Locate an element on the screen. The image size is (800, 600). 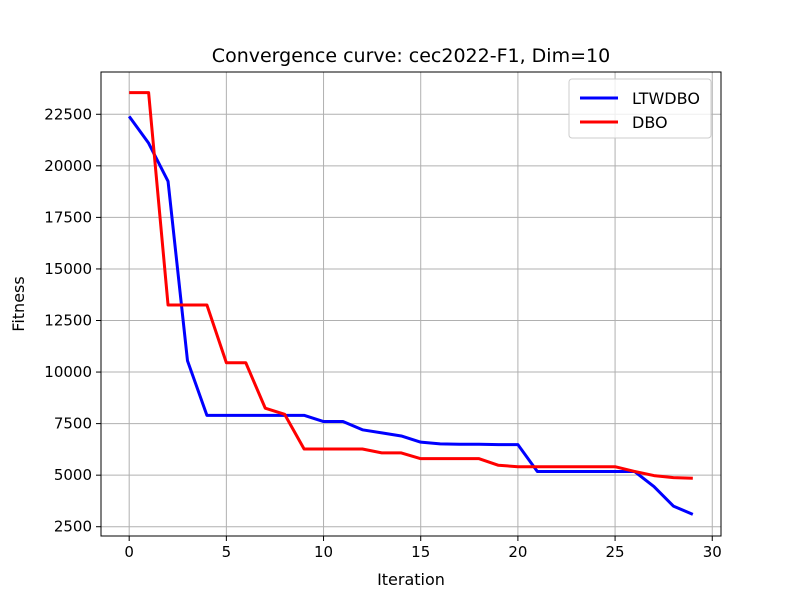
x-tick-label-0: 0 is located at coordinates (129, 552).